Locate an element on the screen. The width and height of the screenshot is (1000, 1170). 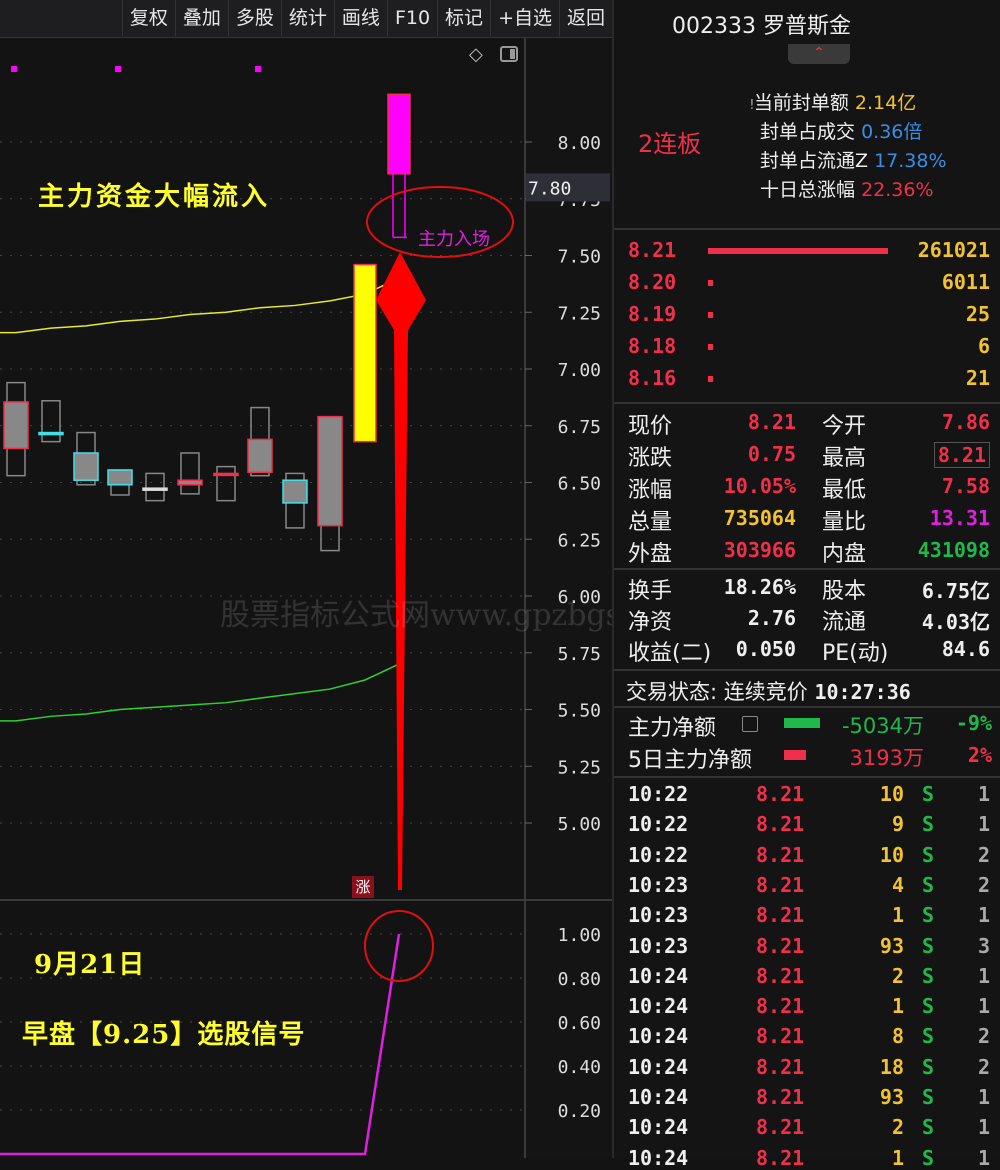
red-arrow-icon is located at coordinates (401, 571).